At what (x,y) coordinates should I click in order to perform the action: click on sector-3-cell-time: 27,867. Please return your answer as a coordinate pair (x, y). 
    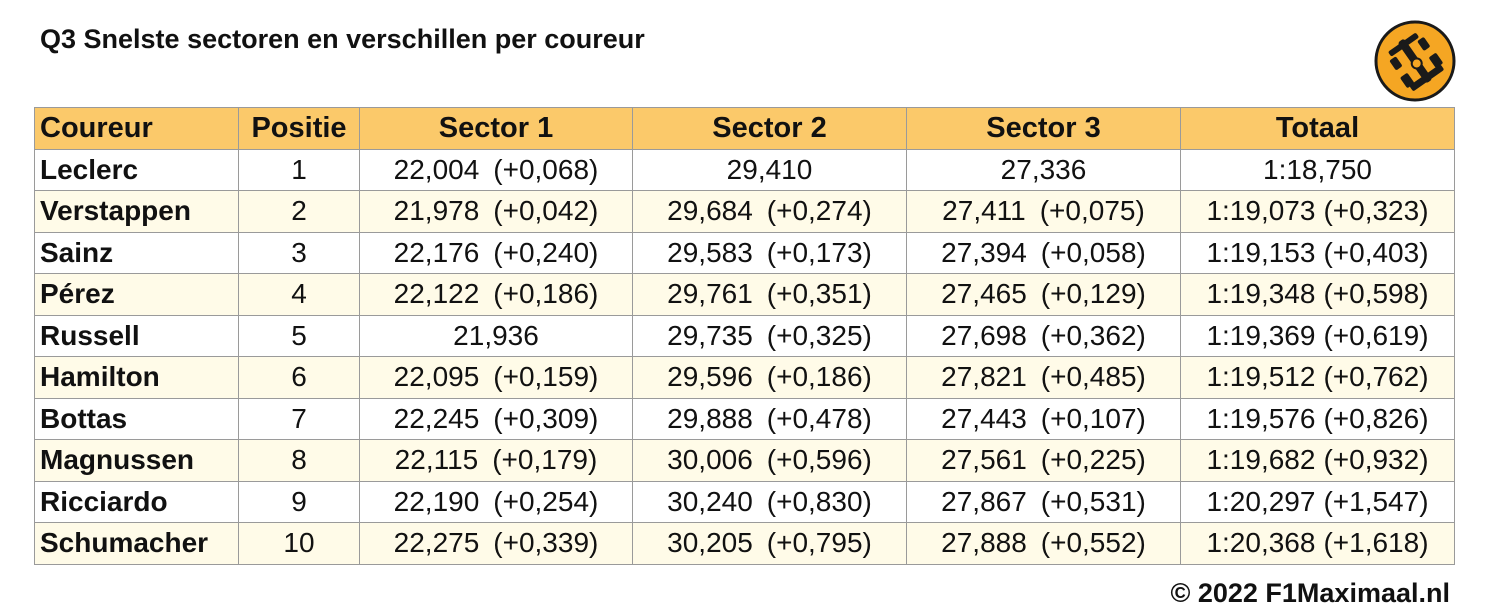
    Looking at the image, I should click on (984, 501).